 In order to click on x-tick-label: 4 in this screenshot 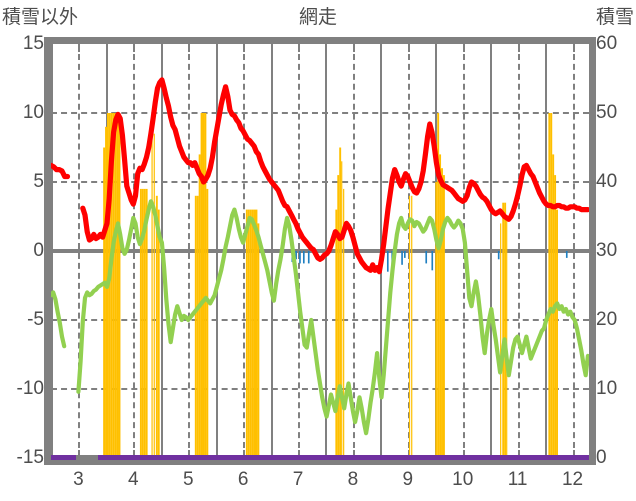, I will do `click(133, 479)`.